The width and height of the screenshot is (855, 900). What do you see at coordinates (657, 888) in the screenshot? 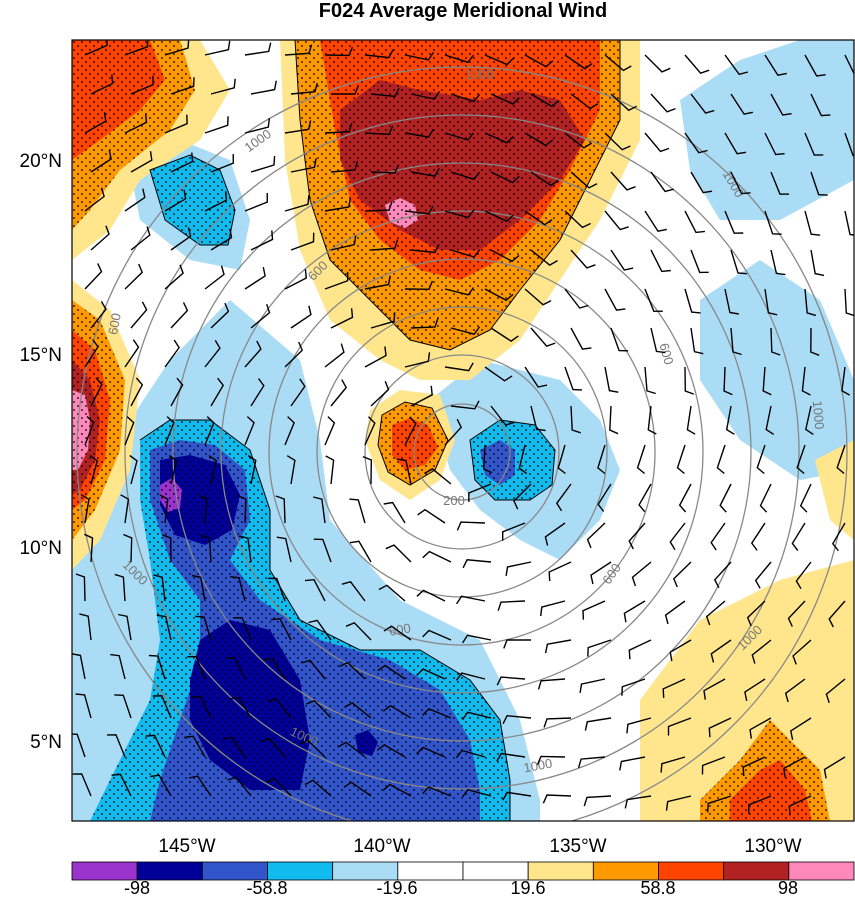
I see `colorbar-label-5: 58.8` at bounding box center [657, 888].